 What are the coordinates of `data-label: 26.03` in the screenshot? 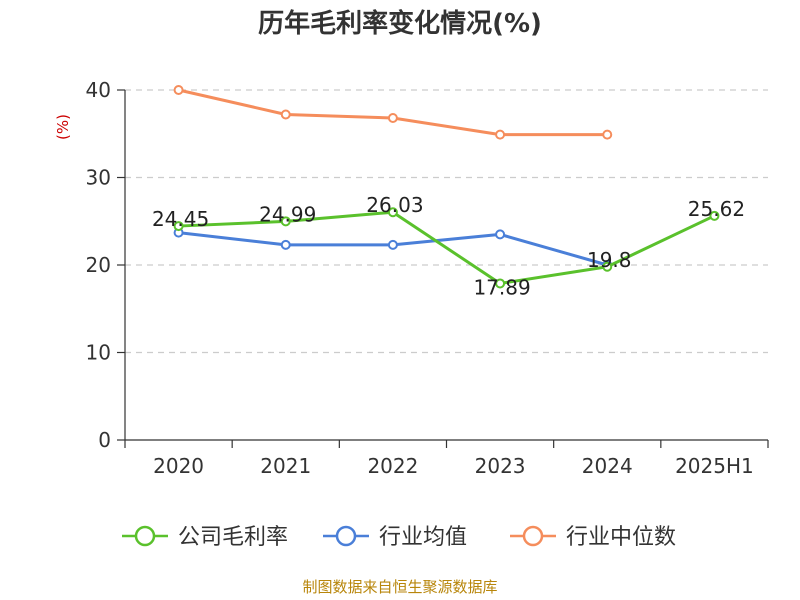 It's located at (394, 205).